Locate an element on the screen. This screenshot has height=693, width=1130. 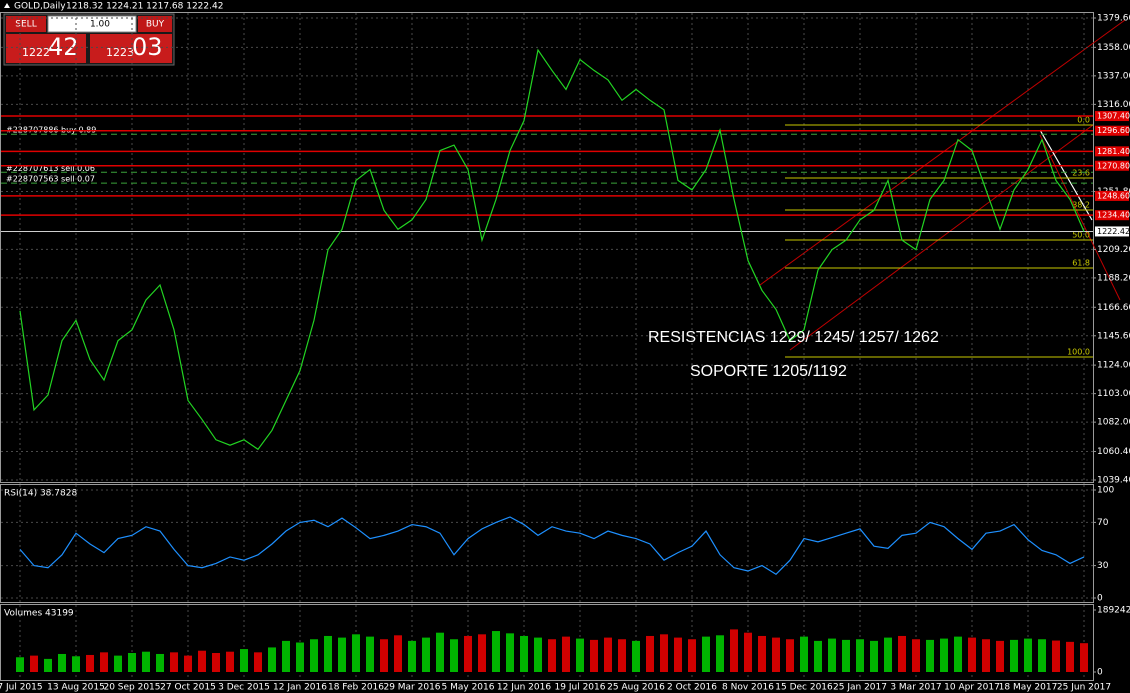
bid-small: 1222 is located at coordinates (36, 52).